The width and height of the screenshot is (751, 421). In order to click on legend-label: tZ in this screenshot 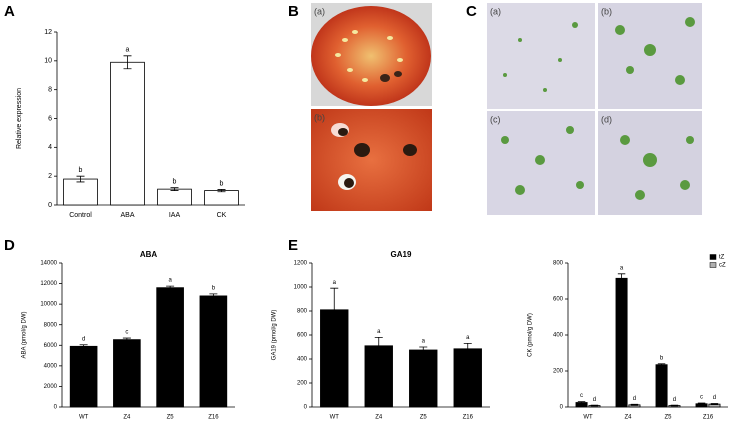, I will do `click(722, 258)`.